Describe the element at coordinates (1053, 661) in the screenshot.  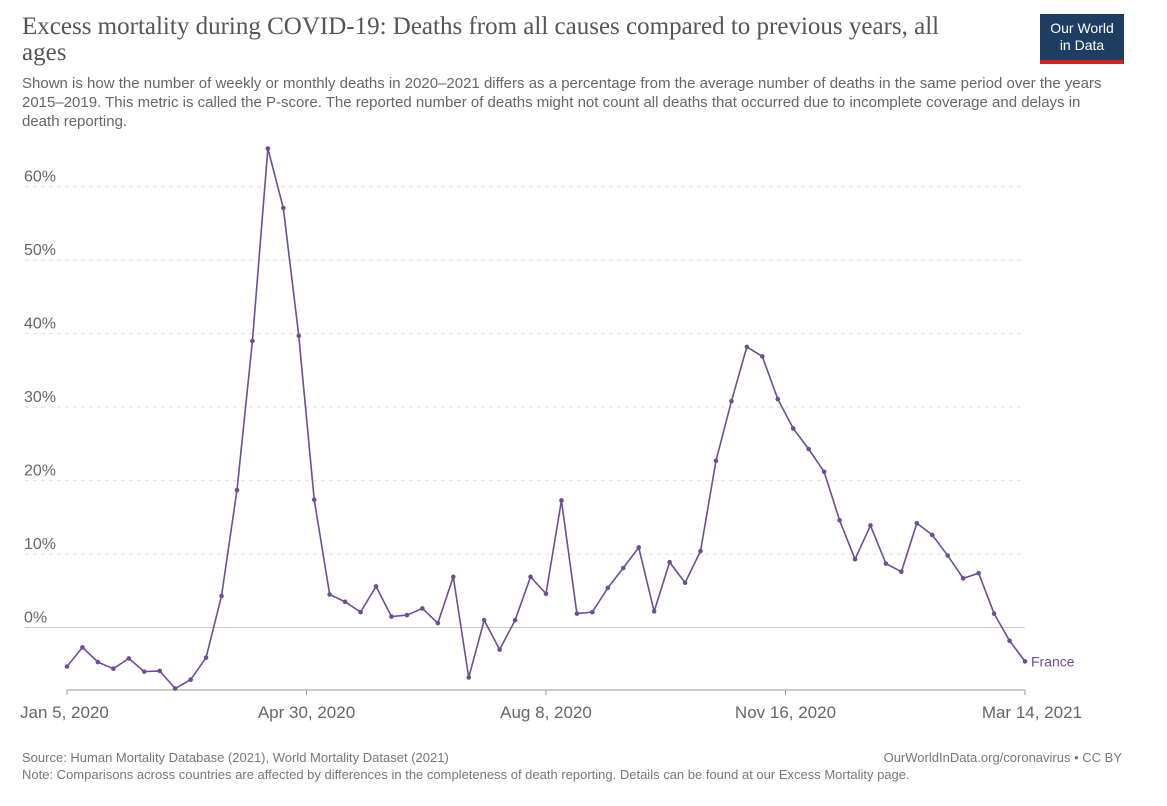
I see `series-label: France` at that location.